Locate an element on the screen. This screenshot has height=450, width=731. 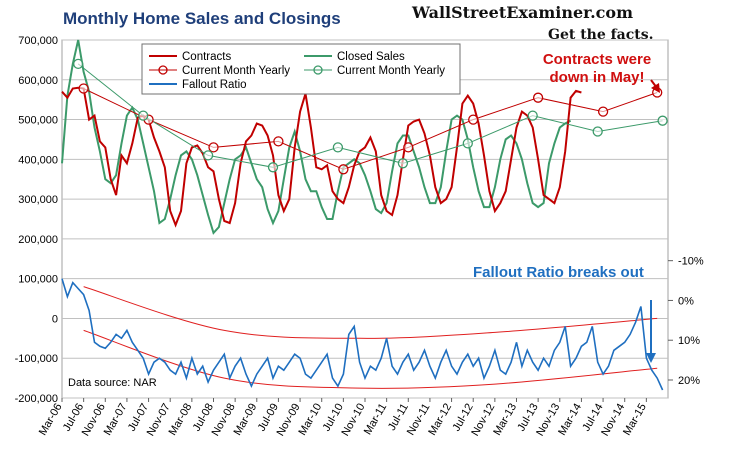
legend-marker-contracts-yearly is located at coordinates (163, 70).